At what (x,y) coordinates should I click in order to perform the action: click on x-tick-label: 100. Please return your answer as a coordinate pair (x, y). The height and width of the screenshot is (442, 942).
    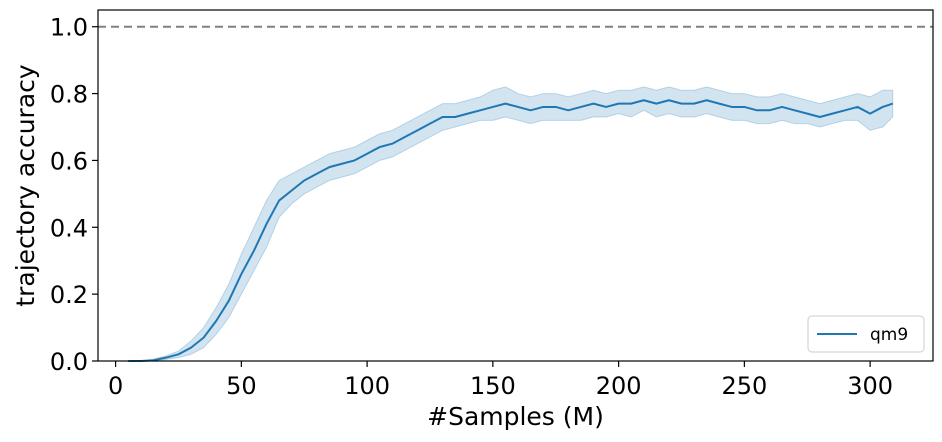
    Looking at the image, I should click on (367, 386).